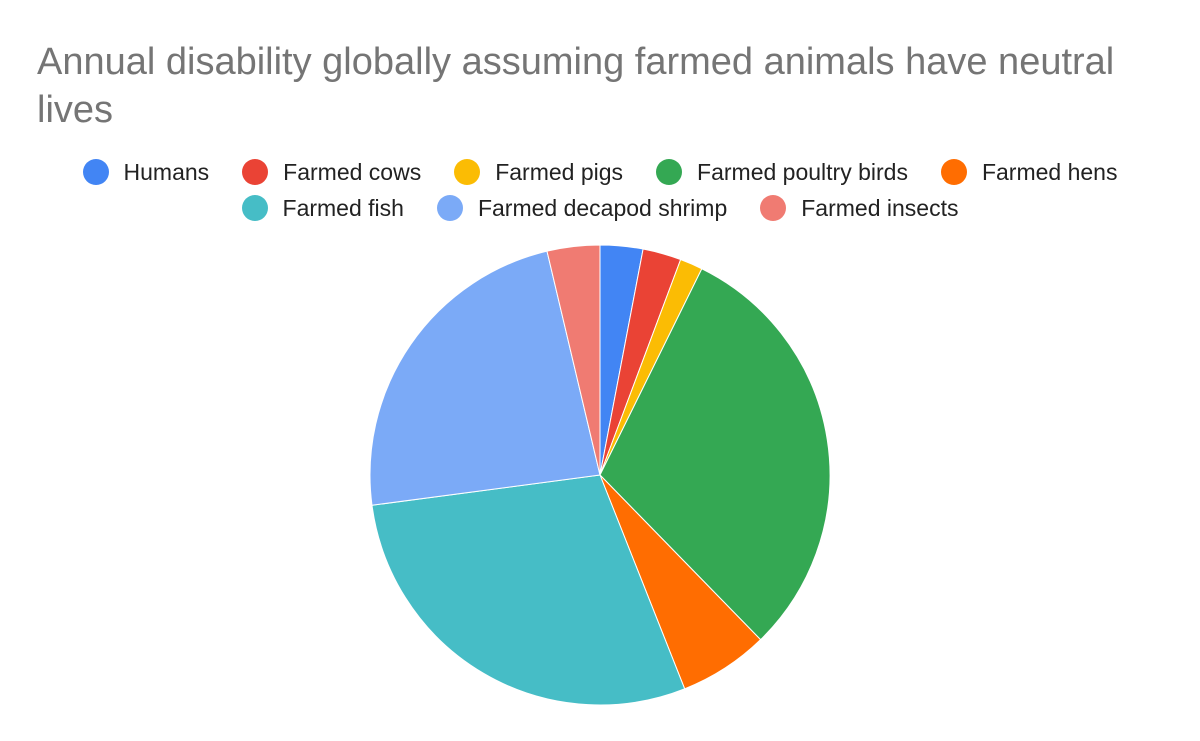  I want to click on legend-item-farmed-decapod-shrimp: Farmed decapod shrimp, so click(582, 208).